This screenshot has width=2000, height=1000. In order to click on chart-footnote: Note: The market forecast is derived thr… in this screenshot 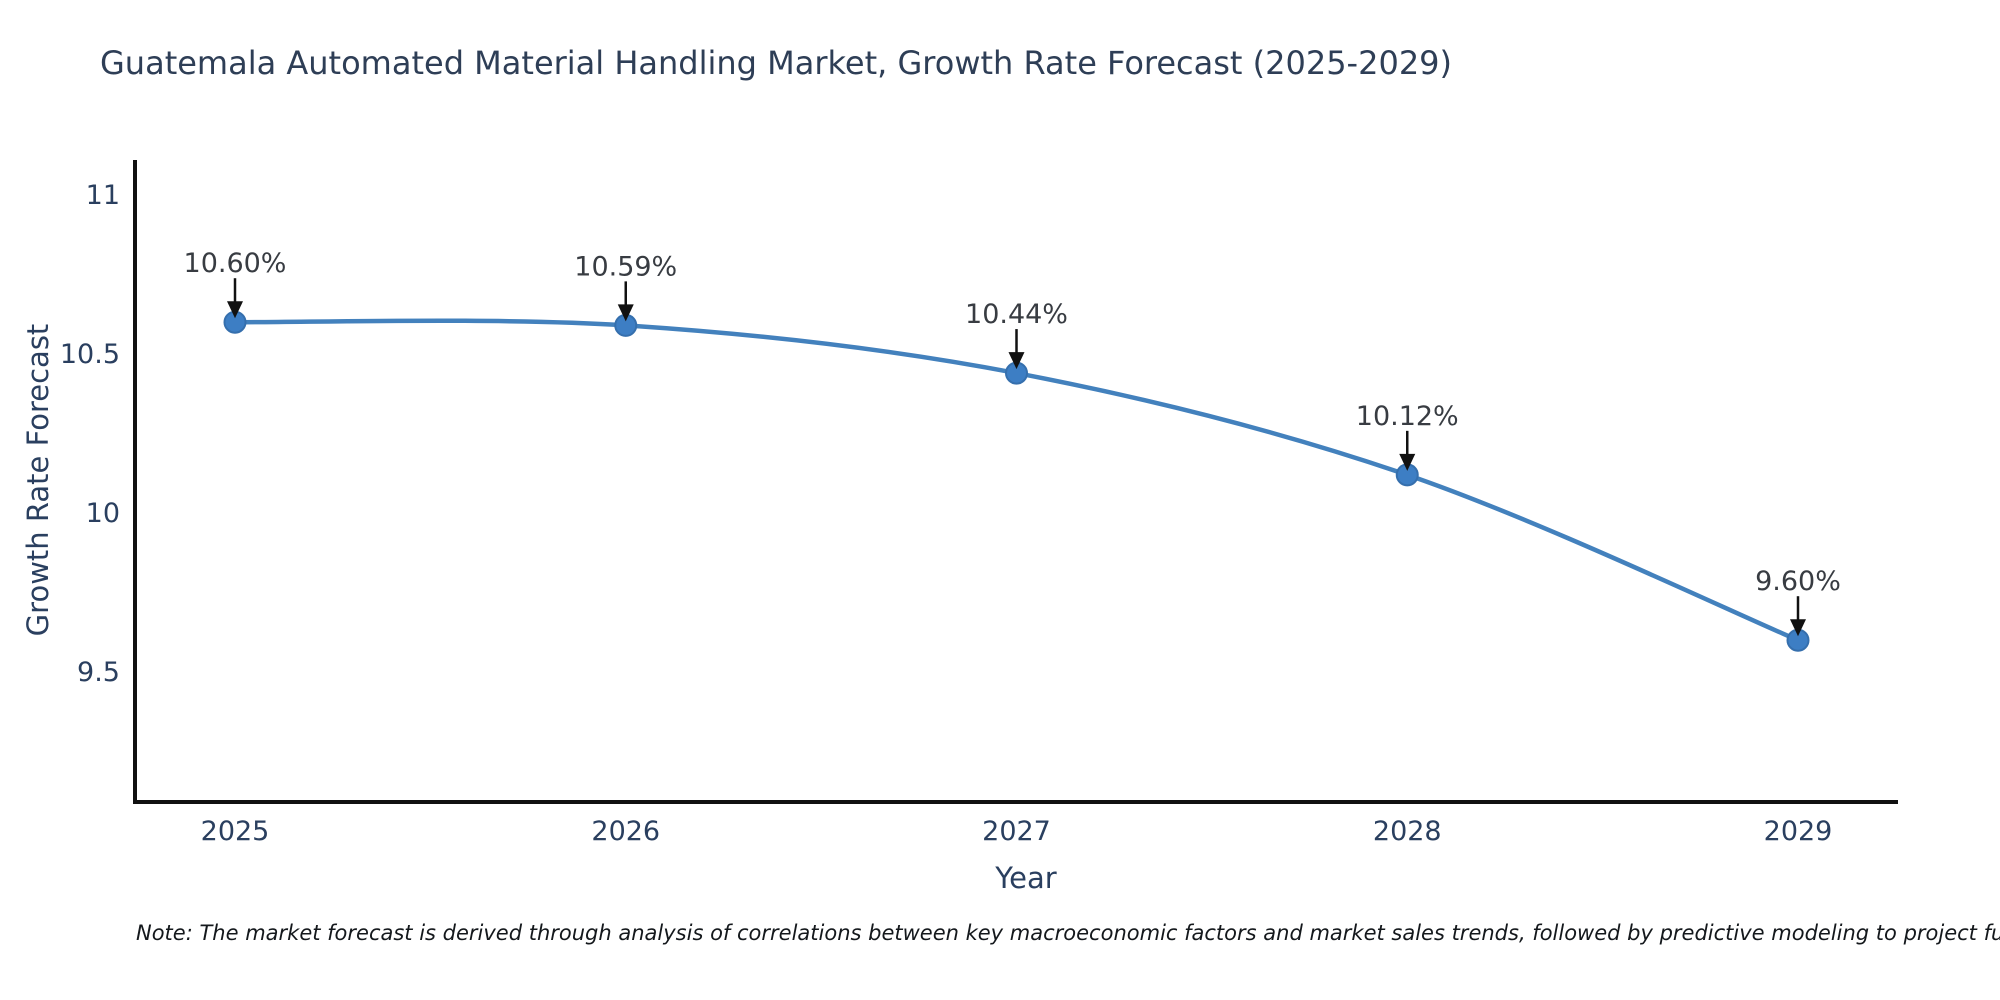, I will do `click(1068, 933)`.